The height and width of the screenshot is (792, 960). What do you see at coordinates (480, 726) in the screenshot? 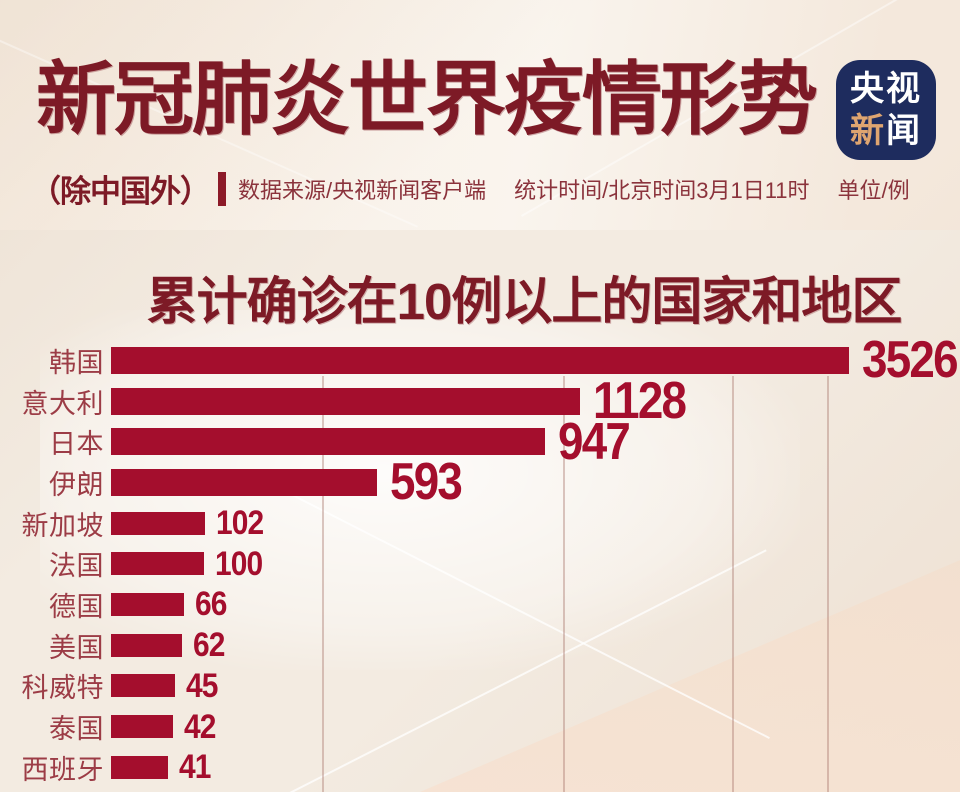
I see `bar-row: 泰国 42` at bounding box center [480, 726].